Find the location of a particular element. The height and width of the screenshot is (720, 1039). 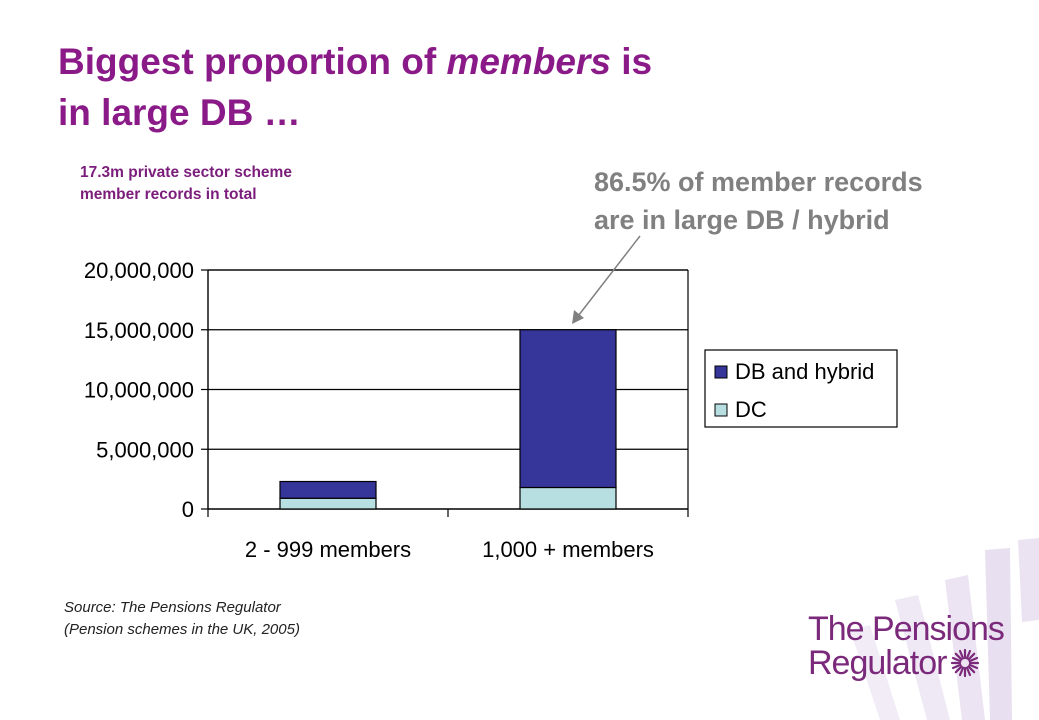

pensions-regulator-logo: The Pensions Regulator is located at coordinates (906, 646).